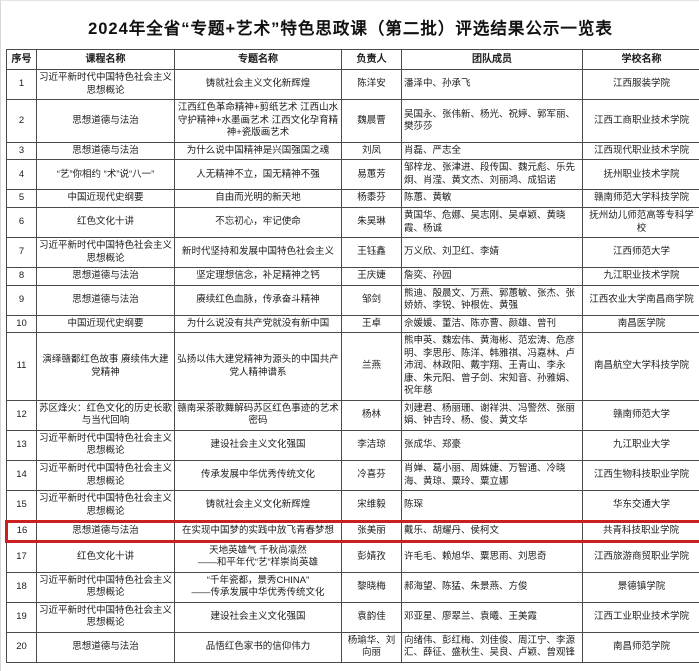 The width and height of the screenshot is (699, 671). What do you see at coordinates (640, 121) in the screenshot?
I see `cell-school-name: 江西工商职业技术学院` at bounding box center [640, 121].